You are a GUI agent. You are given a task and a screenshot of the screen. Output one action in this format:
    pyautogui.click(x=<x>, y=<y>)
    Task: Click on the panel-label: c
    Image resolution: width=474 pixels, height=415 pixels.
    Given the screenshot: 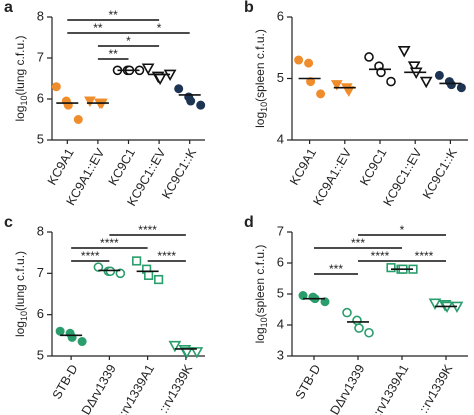 What is the action you would take?
    pyautogui.click(x=8, y=222)
    